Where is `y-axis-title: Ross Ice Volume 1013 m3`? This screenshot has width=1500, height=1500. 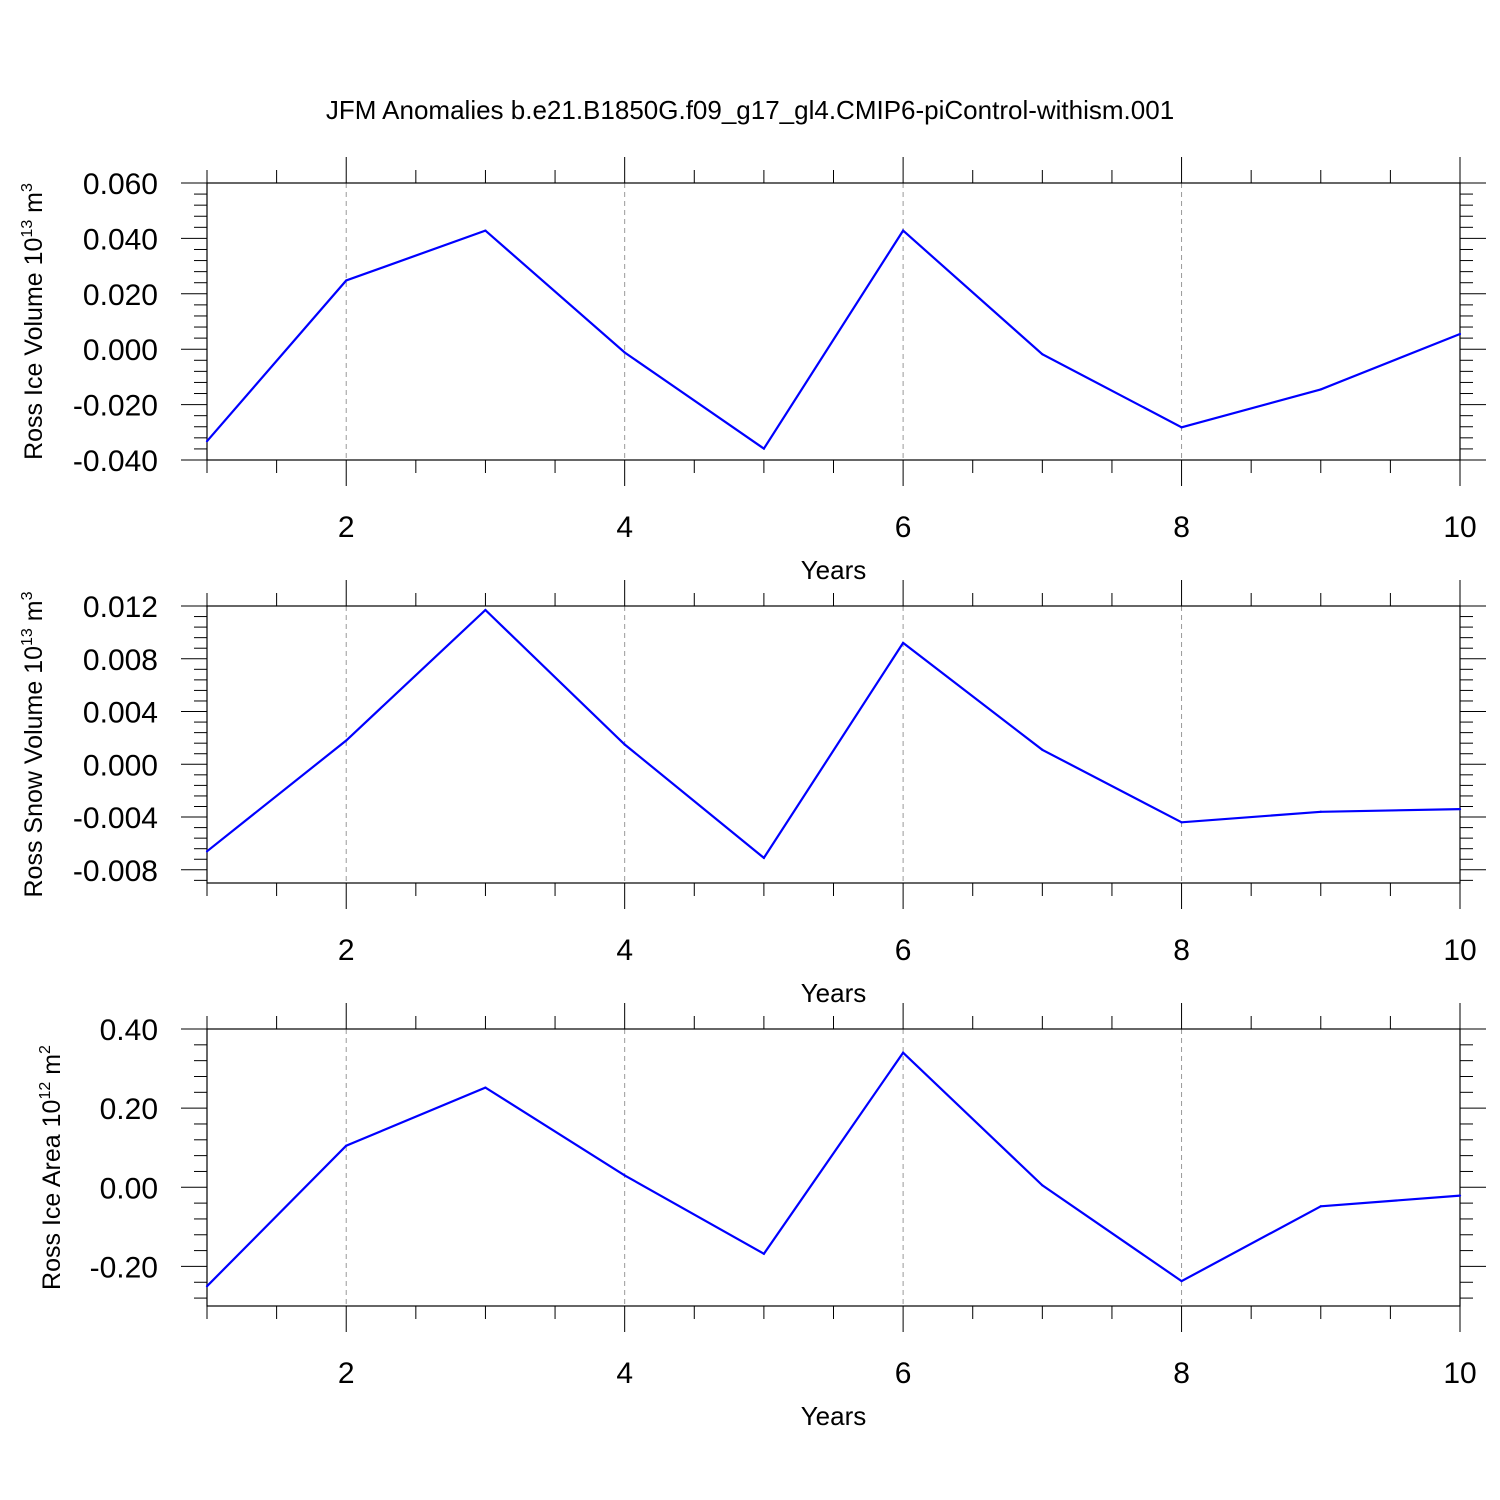 y-axis-title: Ross Ice Volume 1013 m3 is located at coordinates (33, 321).